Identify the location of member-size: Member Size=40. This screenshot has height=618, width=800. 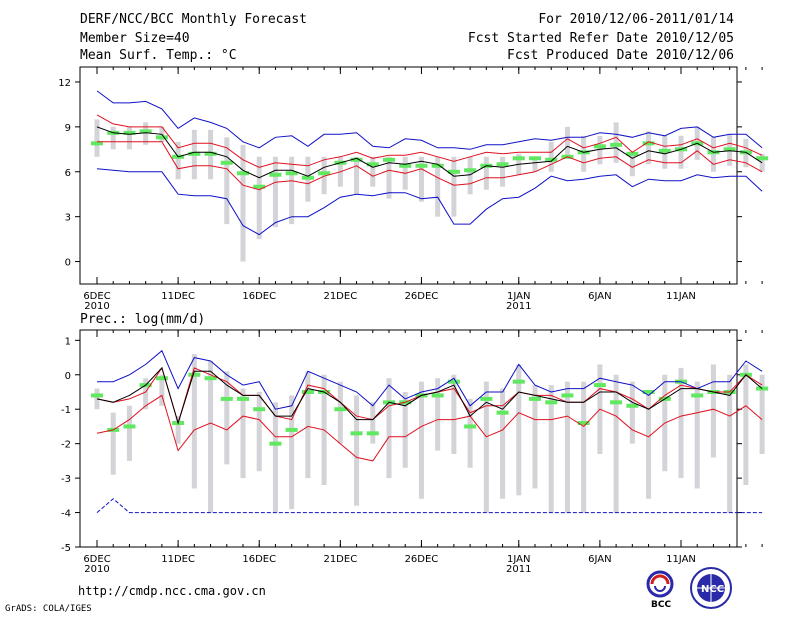
(135, 38).